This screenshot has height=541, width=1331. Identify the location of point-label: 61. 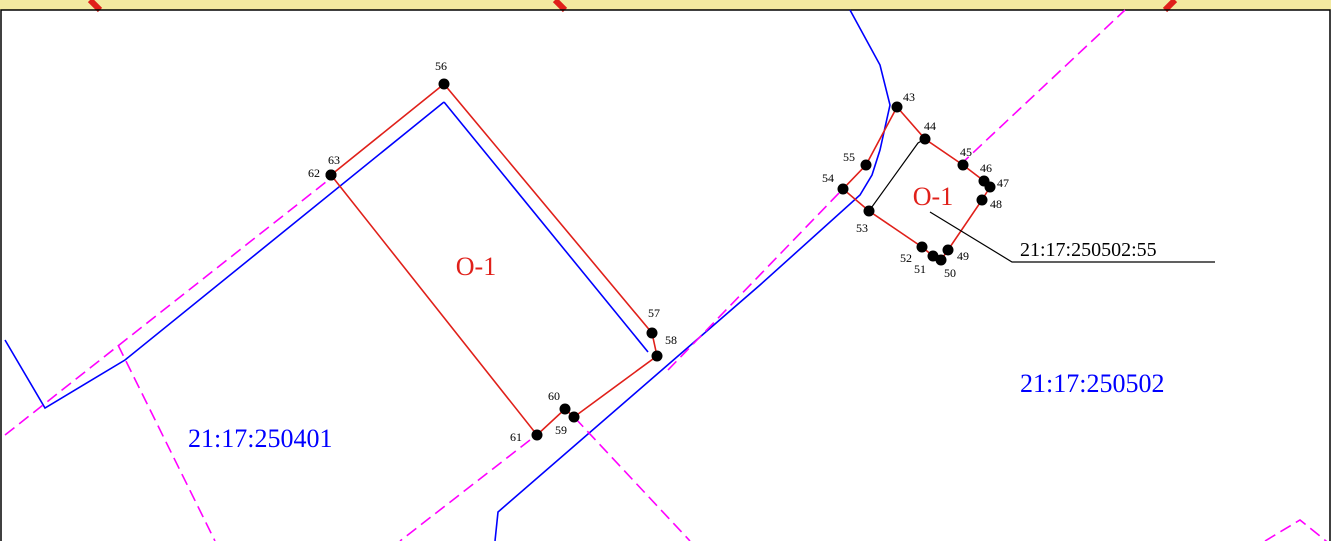
(516, 437).